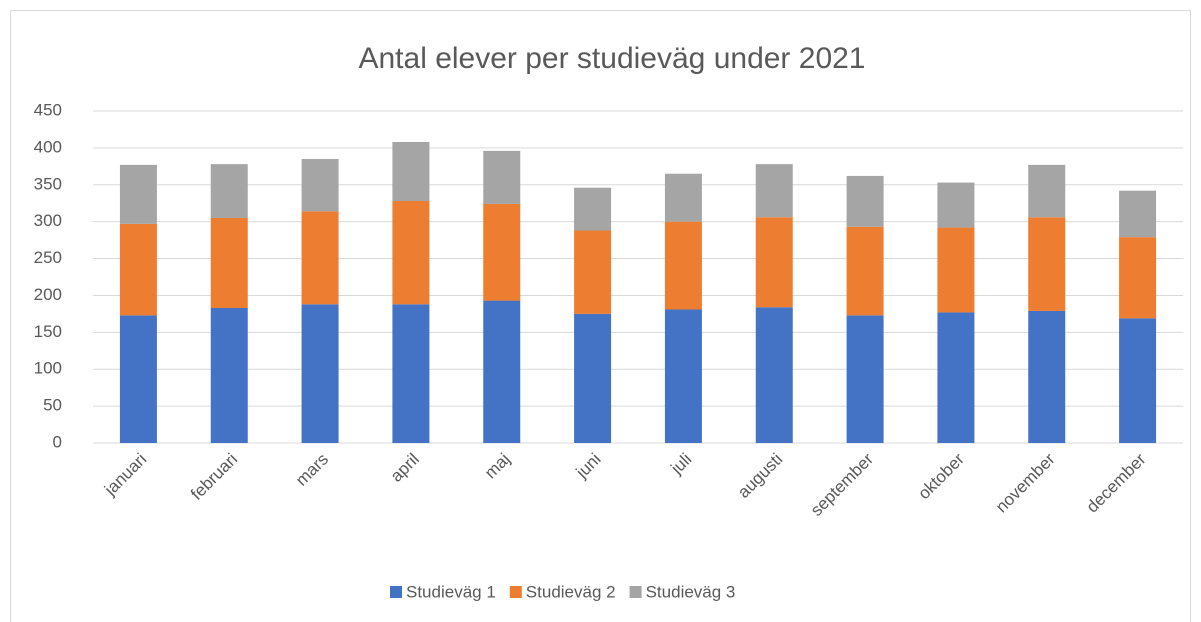 The image size is (1201, 622). I want to click on y-tick-label: 350, so click(48, 183).